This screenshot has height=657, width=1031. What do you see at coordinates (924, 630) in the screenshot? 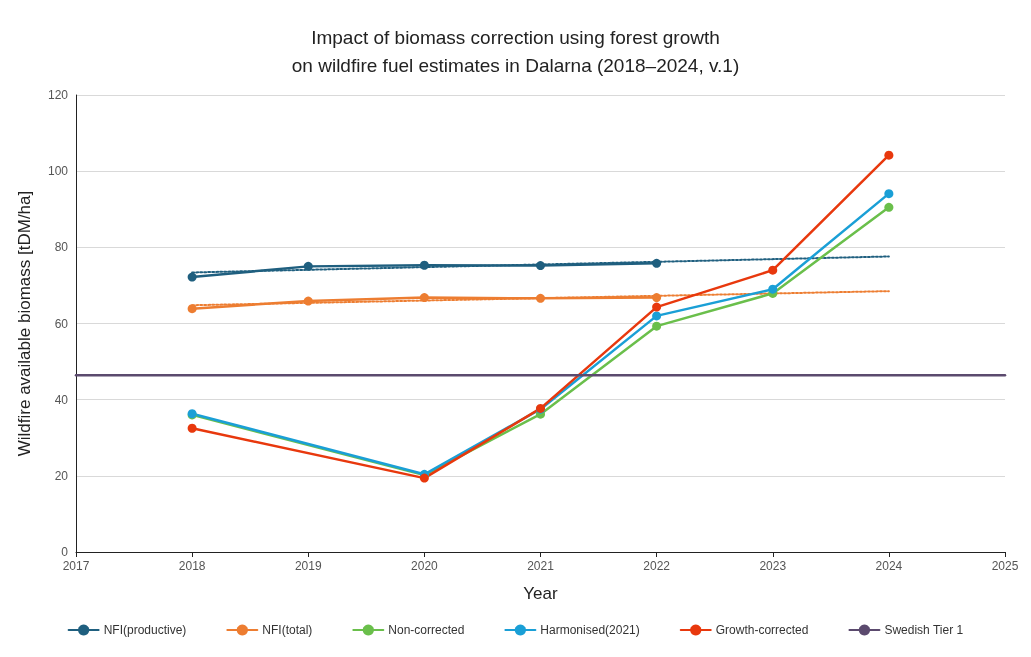
I see `legend-label: Swedish Tier 1` at bounding box center [924, 630].